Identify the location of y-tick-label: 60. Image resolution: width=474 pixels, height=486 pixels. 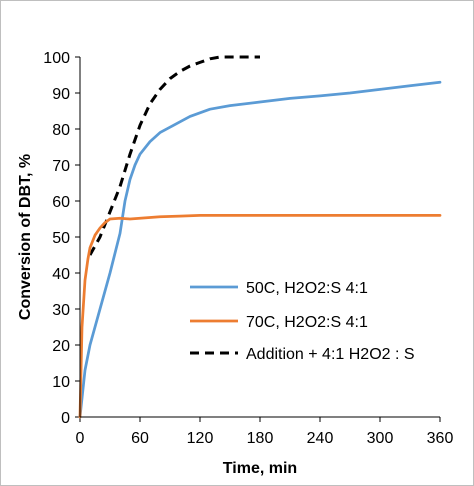
(61, 202).